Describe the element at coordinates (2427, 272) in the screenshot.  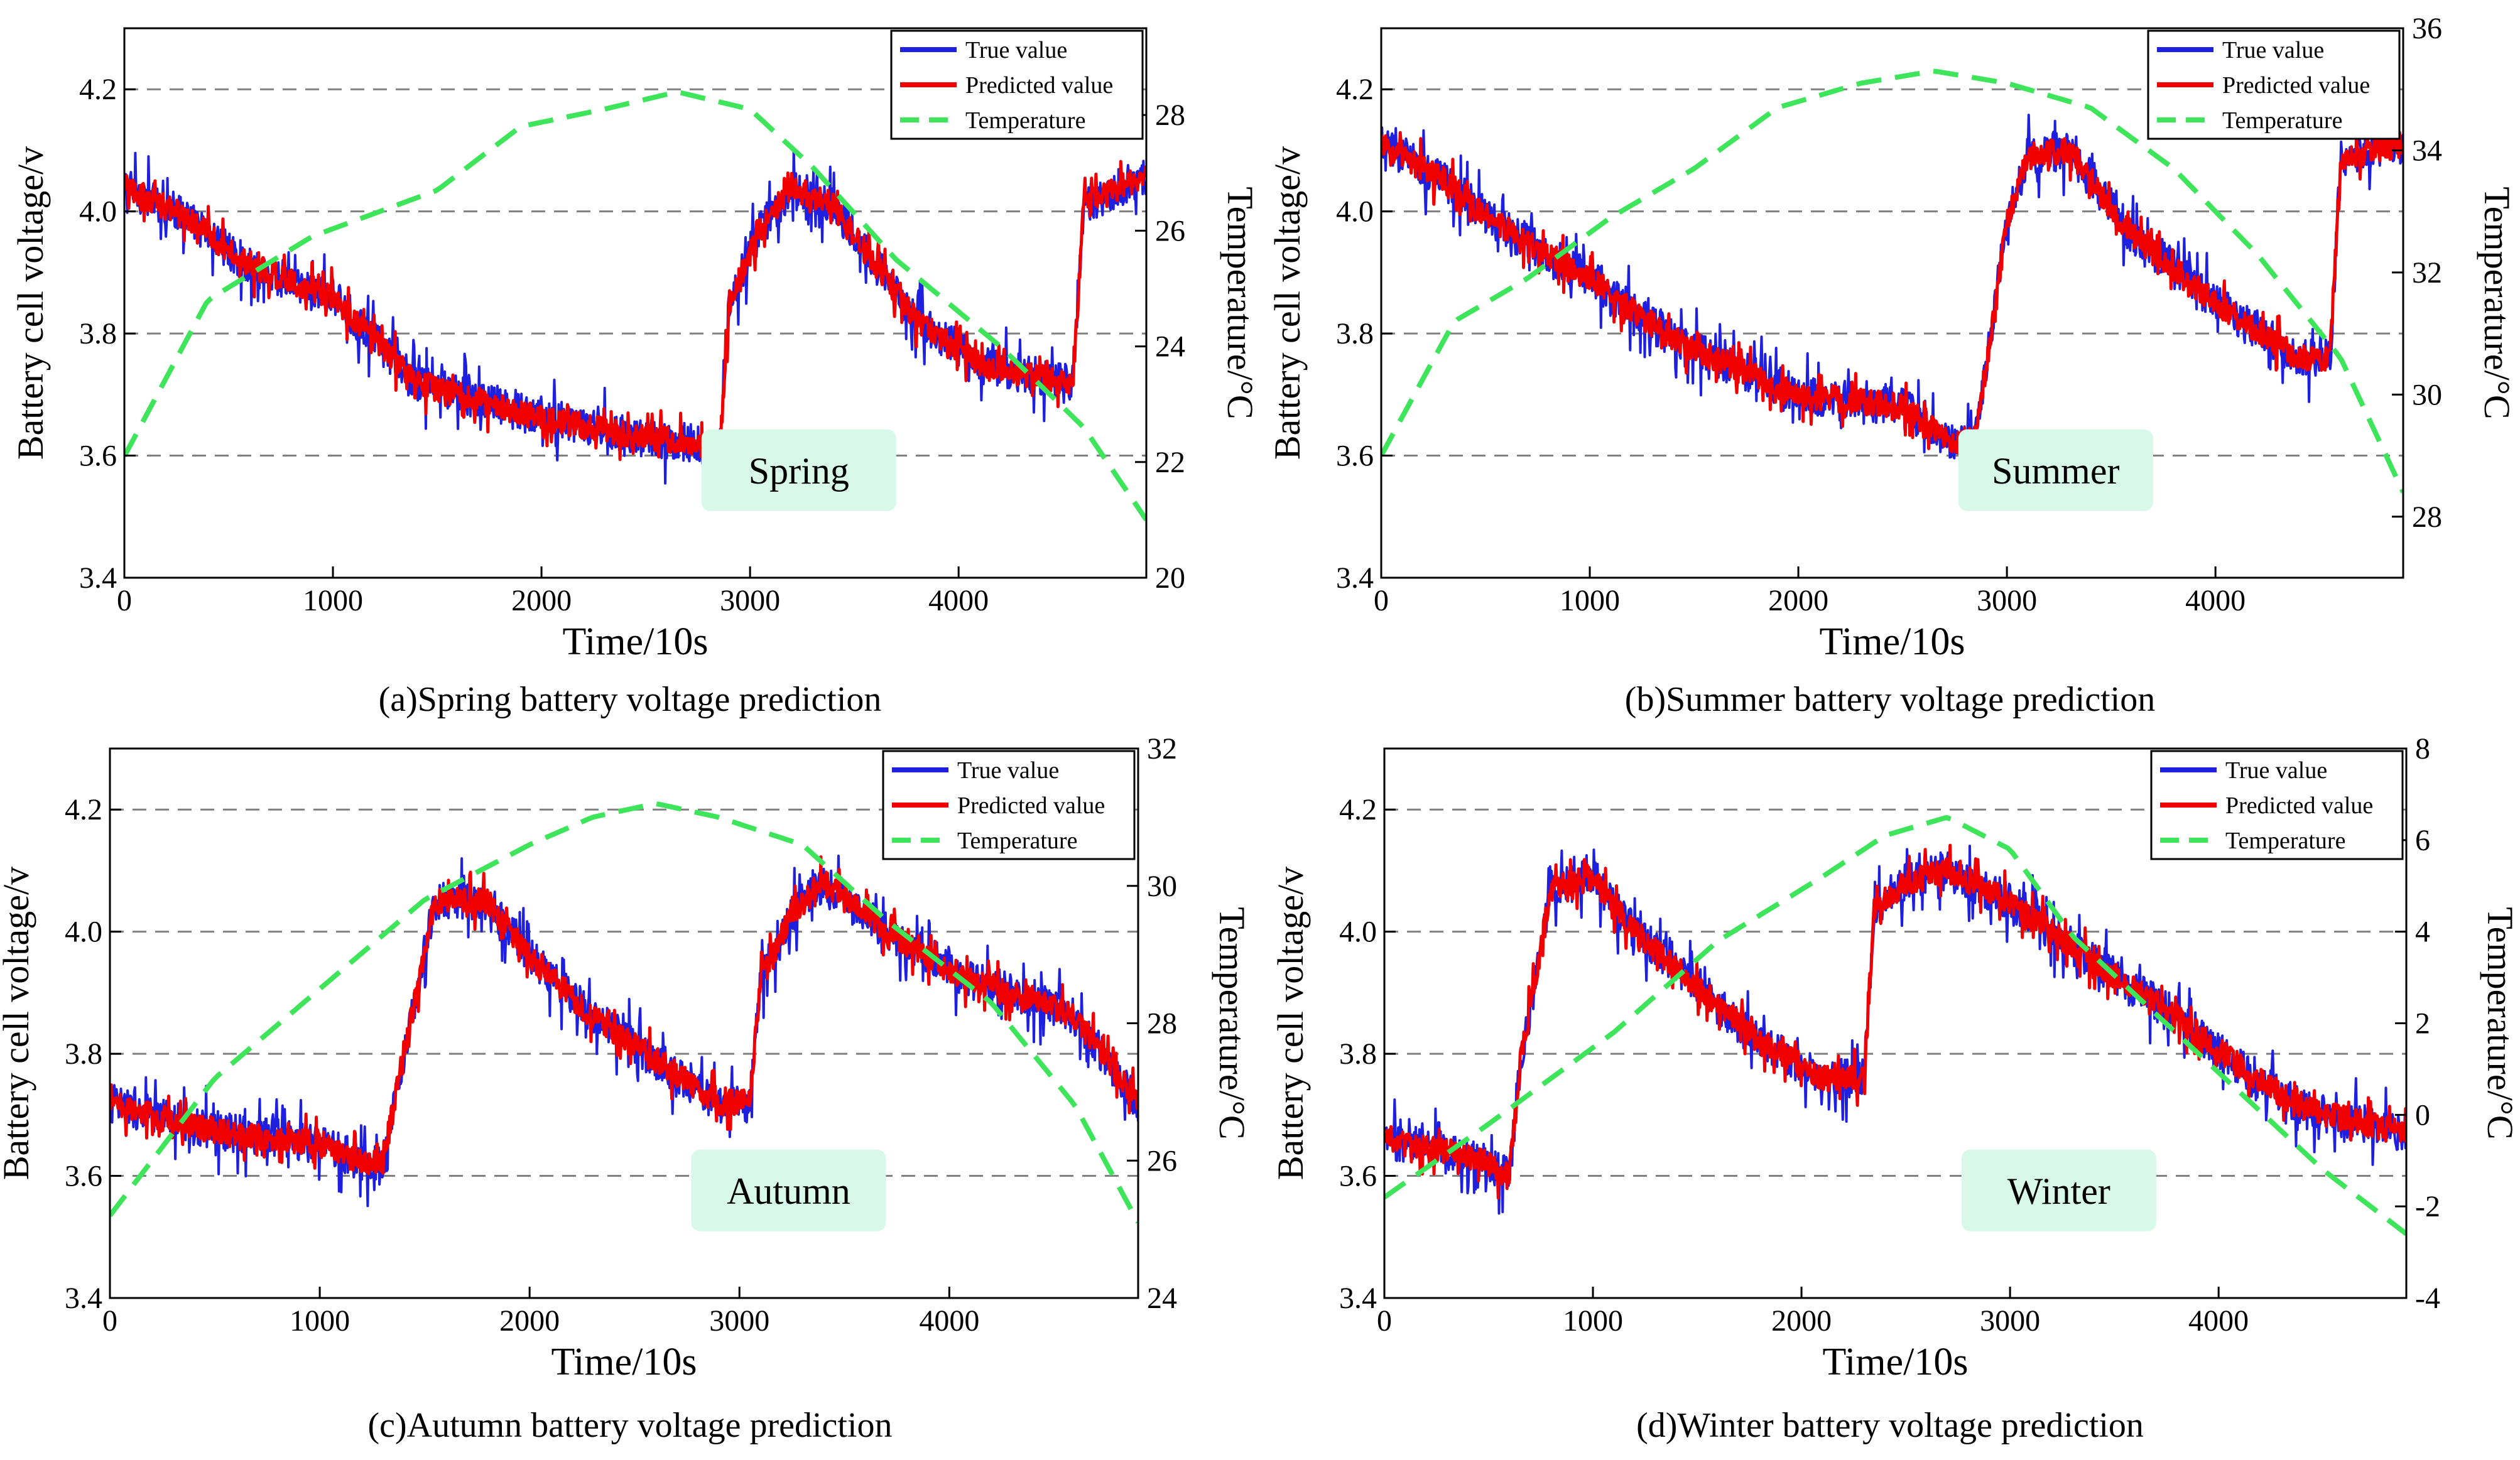
I see `y2-tick-label: 32` at that location.